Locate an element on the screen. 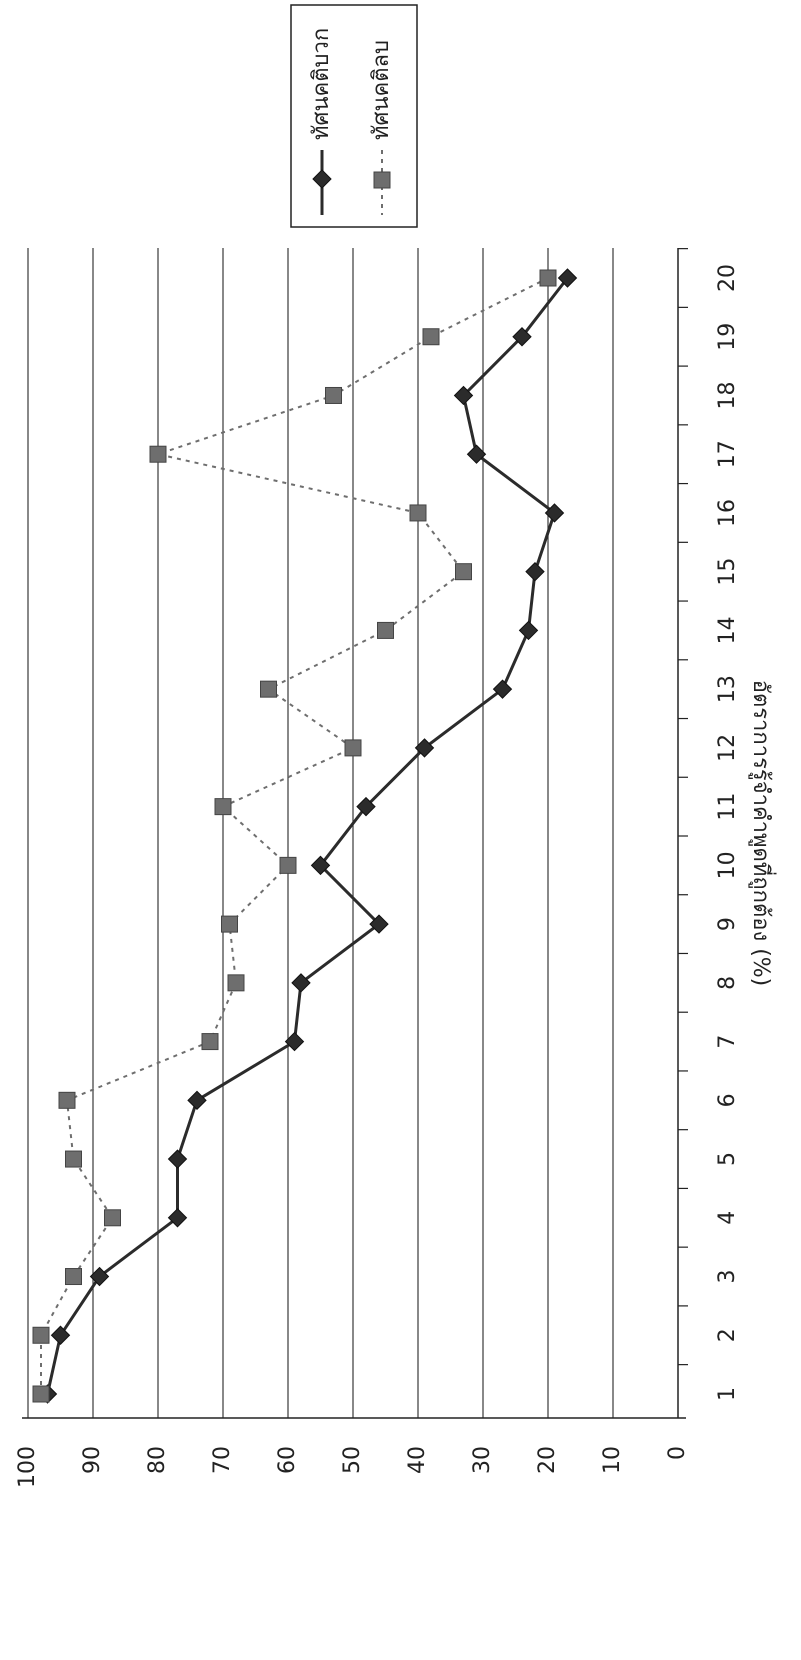  y-tick-label: 10 is located at coordinates (612, 1460).